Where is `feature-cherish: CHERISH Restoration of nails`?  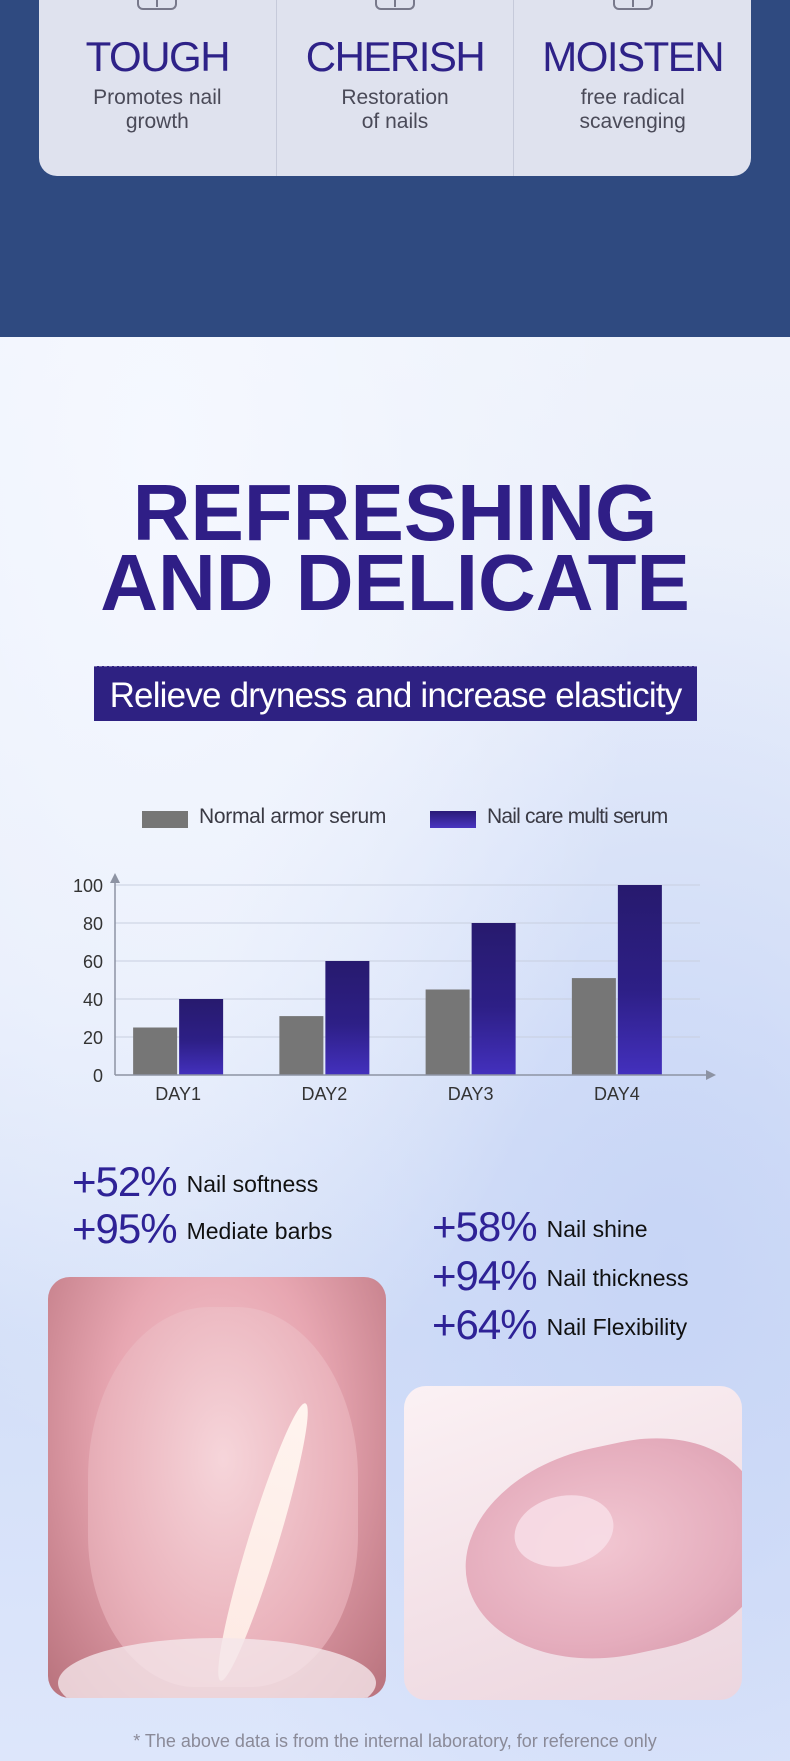 feature-cherish: CHERISH Restoration of nails is located at coordinates (394, 88).